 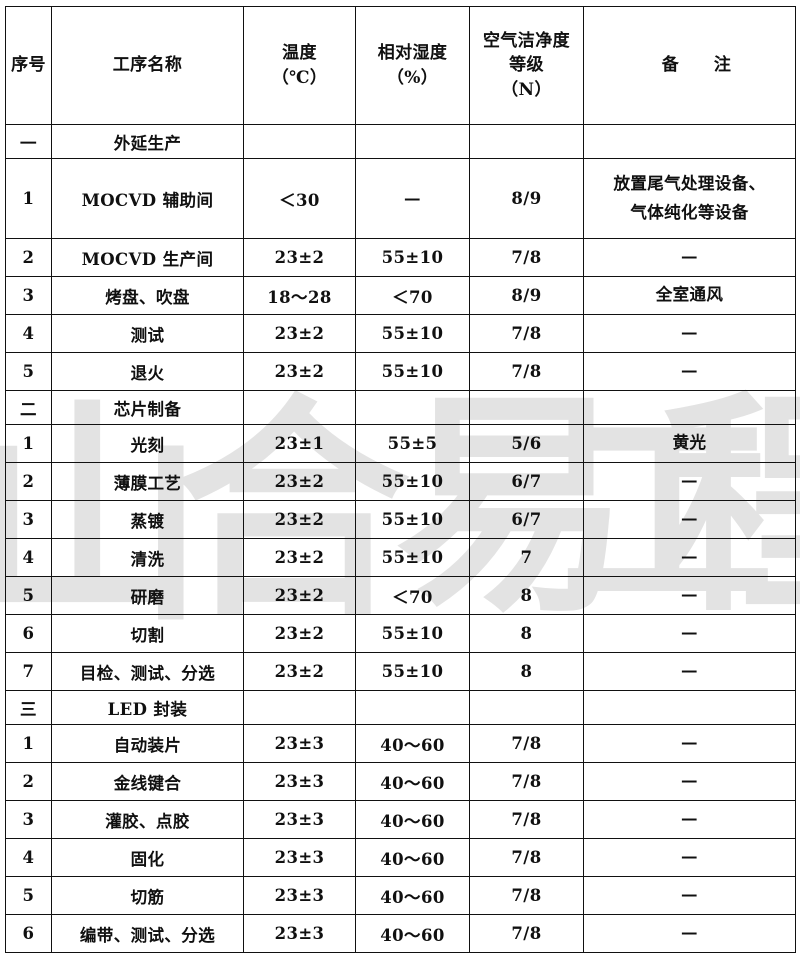 I want to click on table-row: 5 退火 23±2 55±10 7/8—, so click(x=400, y=371).